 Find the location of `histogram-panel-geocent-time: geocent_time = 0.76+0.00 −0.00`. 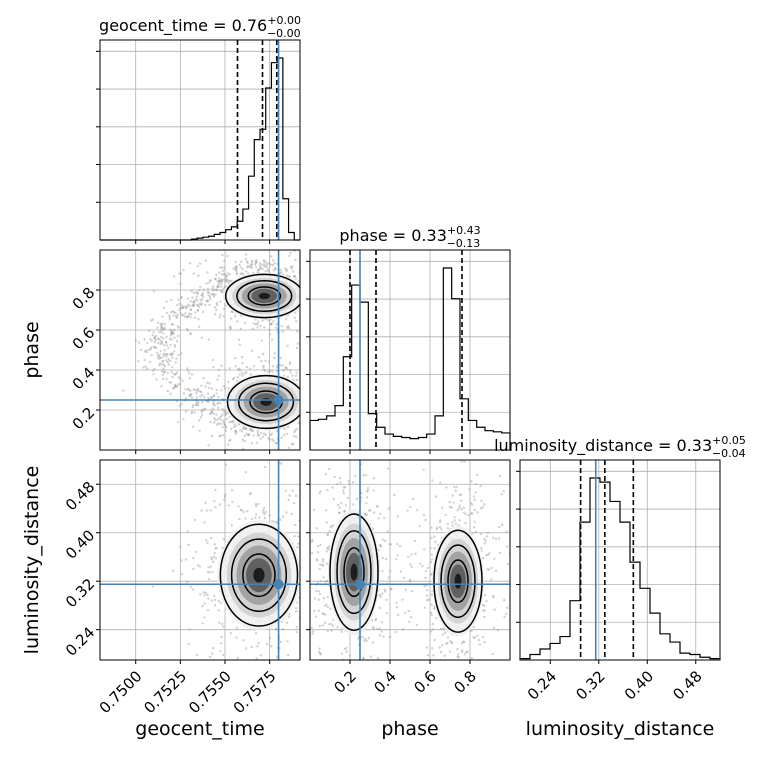

histogram-panel-geocent-time: geocent_time = 0.76+0.00 −0.00 is located at coordinates (198, 129).